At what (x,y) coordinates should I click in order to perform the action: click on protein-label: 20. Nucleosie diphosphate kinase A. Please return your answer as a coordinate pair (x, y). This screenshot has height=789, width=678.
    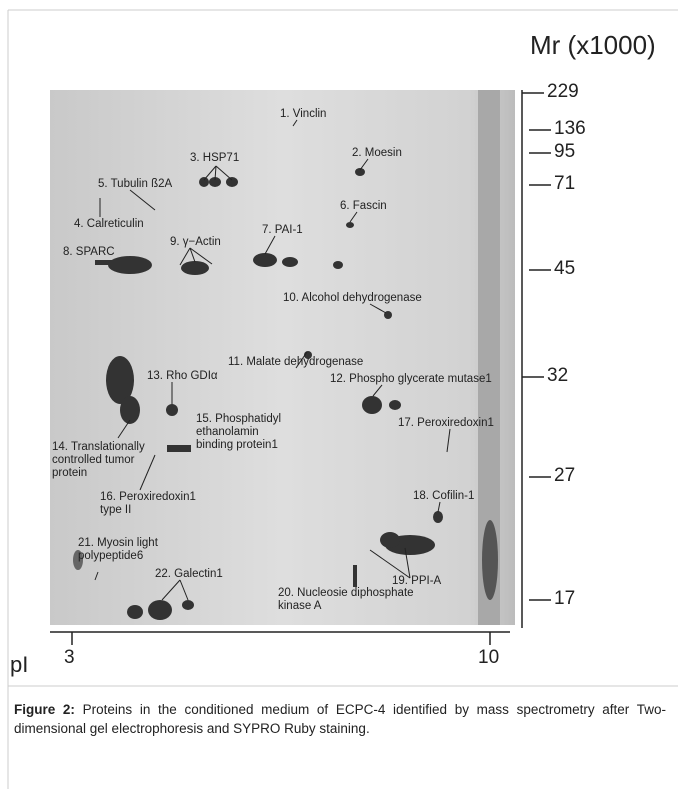
    Looking at the image, I should click on (346, 600).